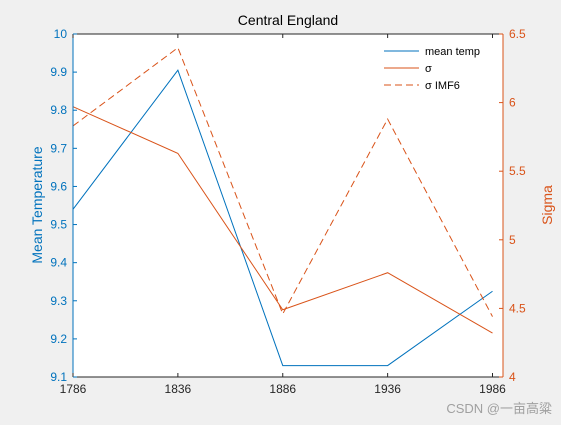 This screenshot has width=561, height=425. I want to click on y-right-tick-label: 5, so click(512, 240).